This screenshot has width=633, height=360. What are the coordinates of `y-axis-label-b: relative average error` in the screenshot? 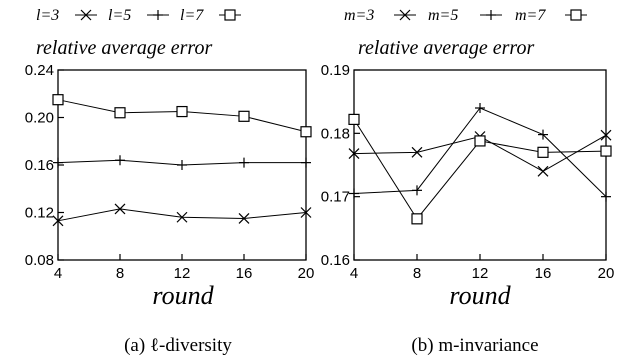 It's located at (446, 48).